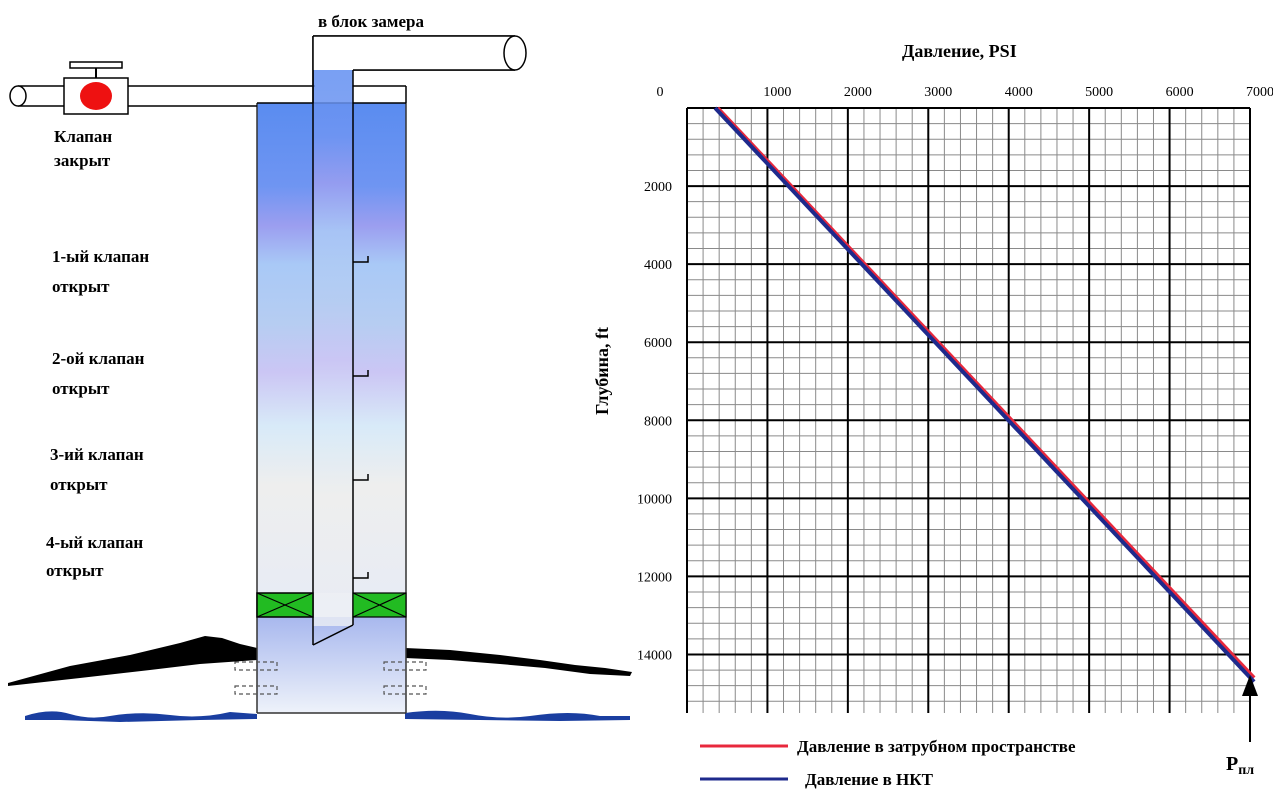 The height and width of the screenshot is (791, 1273). I want to click on valve-4-label-line1: 4-ый клапан, so click(94, 542).